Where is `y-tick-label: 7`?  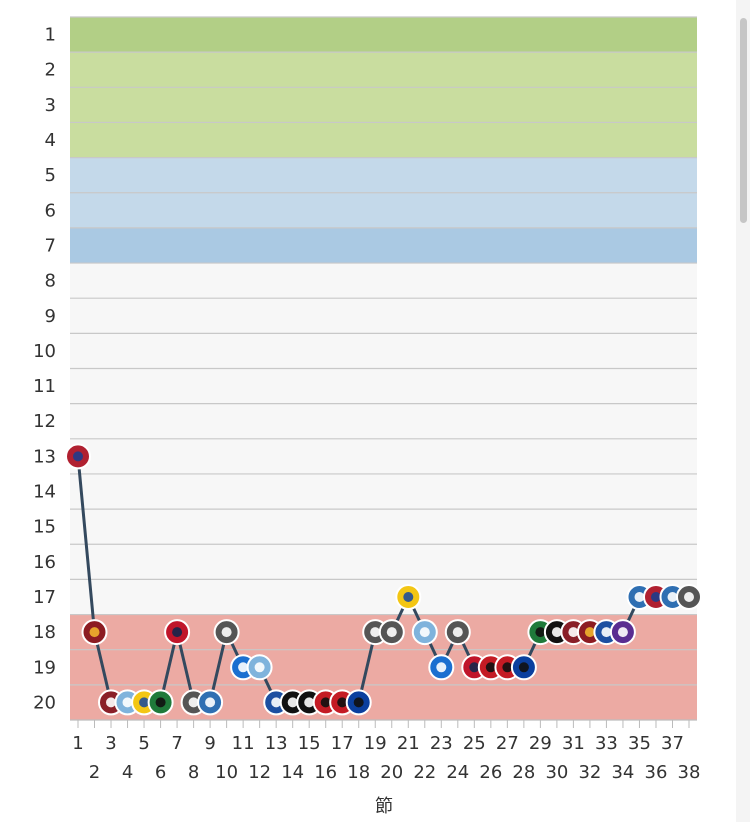
y-tick-label: 7 is located at coordinates (50, 245).